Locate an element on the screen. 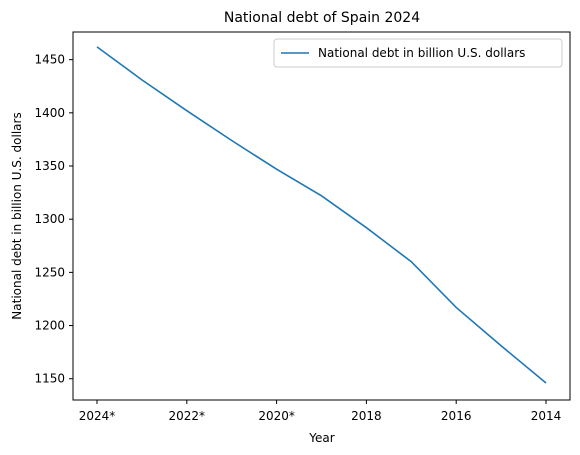 Image resolution: width=580 pixels, height=455 pixels. legend-box is located at coordinates (418, 53).